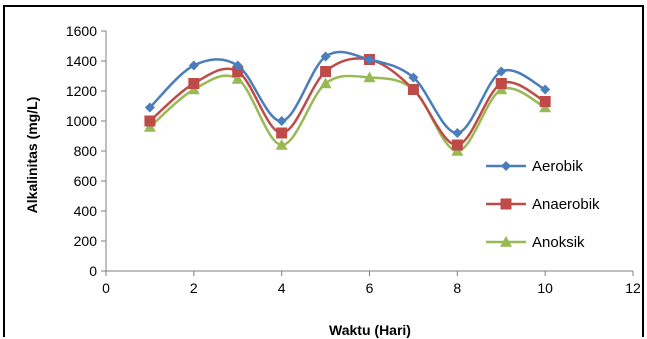 The width and height of the screenshot is (647, 339). I want to click on y-tick-label: 400, so click(86, 211).